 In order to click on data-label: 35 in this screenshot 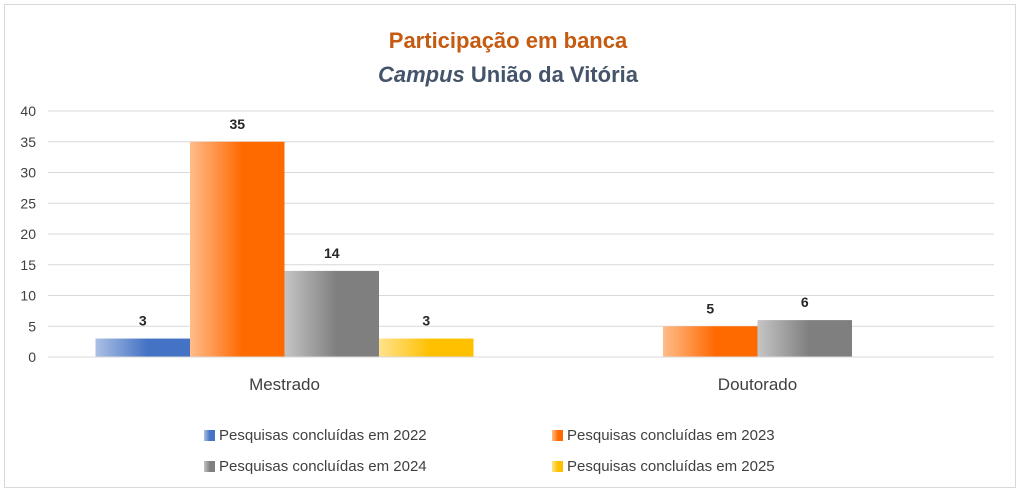, I will do `click(237, 124)`.